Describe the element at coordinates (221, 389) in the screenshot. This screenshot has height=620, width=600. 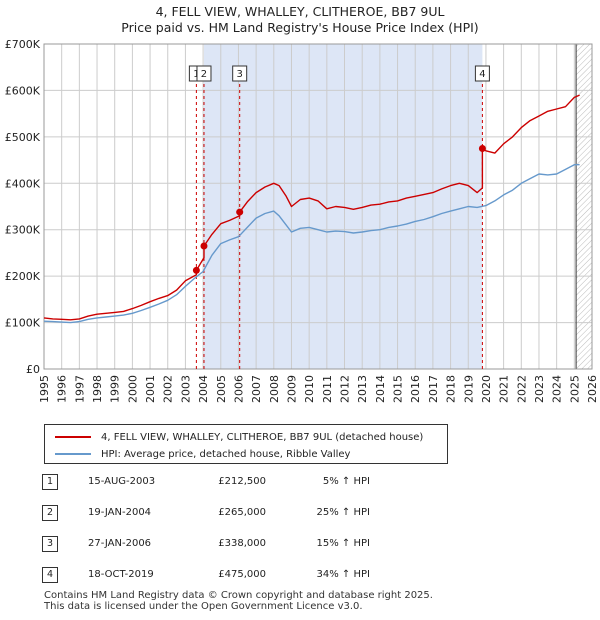
I see `x-tick-label: 2005` at that location.